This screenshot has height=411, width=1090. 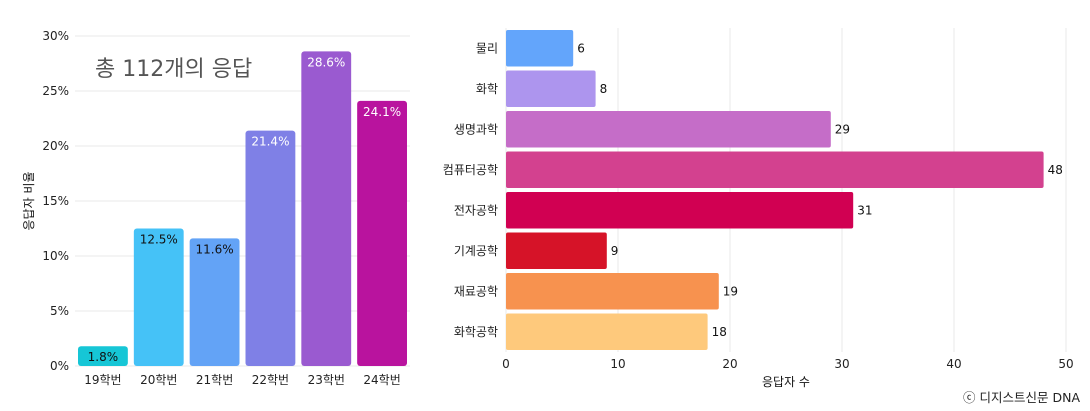 What do you see at coordinates (617, 364) in the screenshot?
I see `x-tick-label: 10` at bounding box center [617, 364].